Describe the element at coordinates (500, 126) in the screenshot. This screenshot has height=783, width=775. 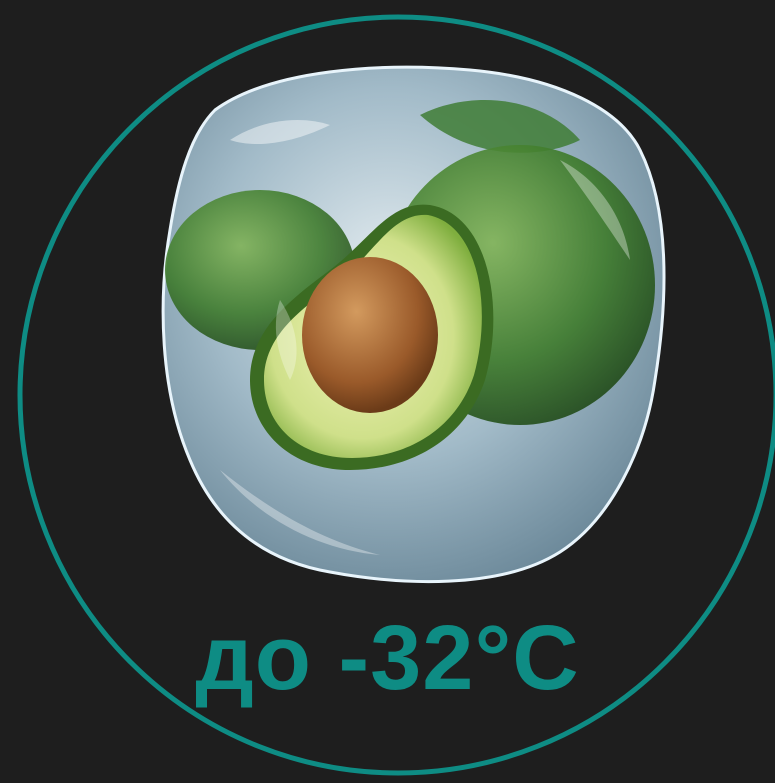
I see `leaf` at that location.